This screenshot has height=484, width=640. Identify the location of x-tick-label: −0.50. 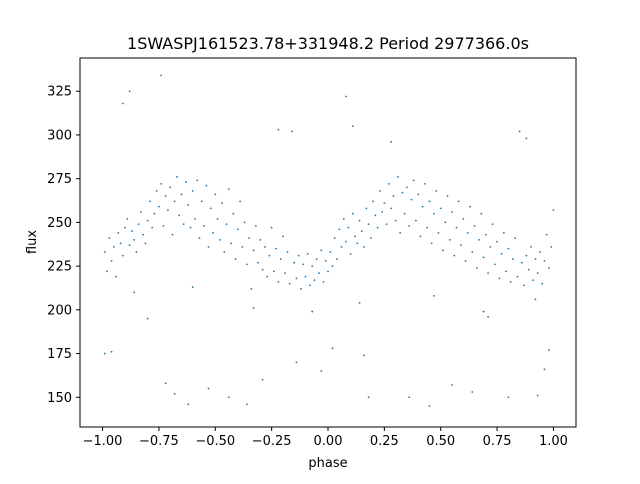
(215, 441).